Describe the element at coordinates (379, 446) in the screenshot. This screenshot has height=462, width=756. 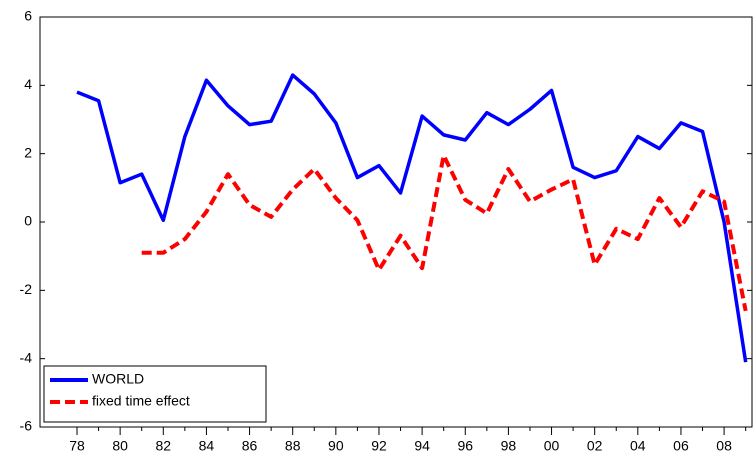
I see `x-tick-label: 92` at that location.